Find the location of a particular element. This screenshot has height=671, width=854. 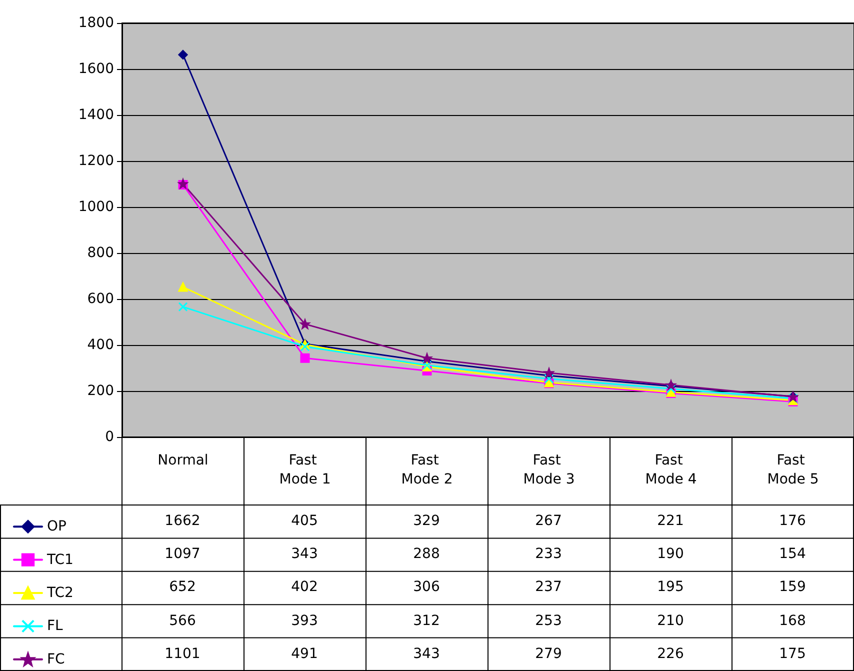

y-tick-label: 1000 is located at coordinates (96, 207).